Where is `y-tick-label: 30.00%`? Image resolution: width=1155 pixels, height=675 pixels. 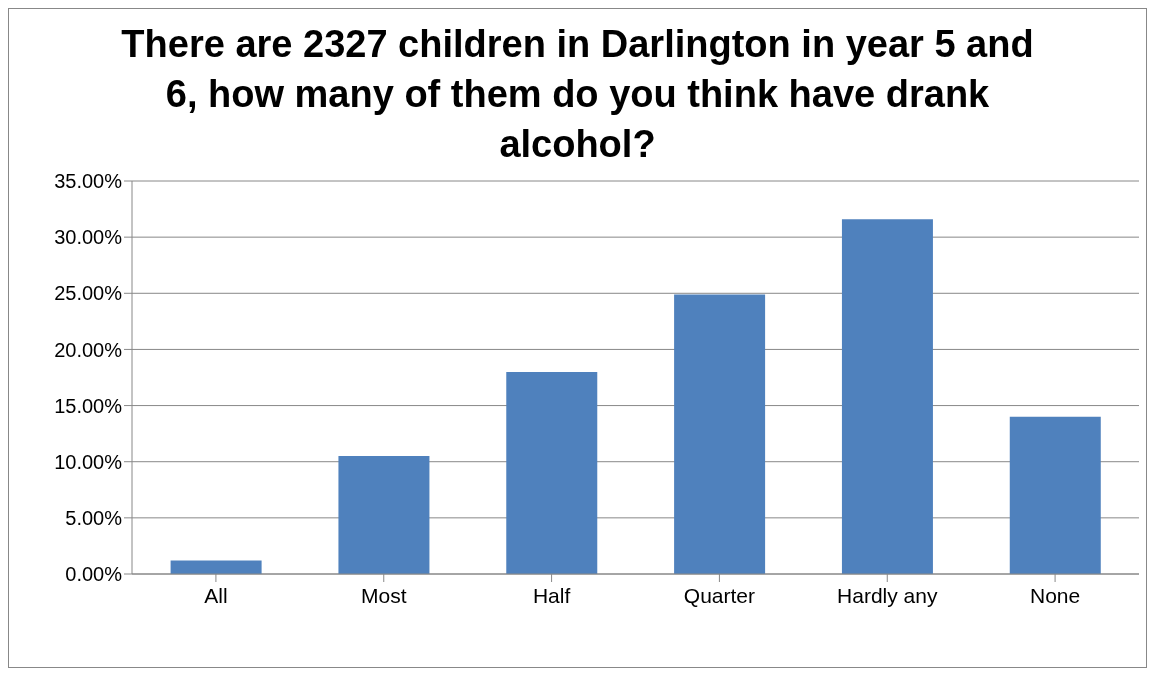
y-tick-label: 30.00% is located at coordinates (88, 237).